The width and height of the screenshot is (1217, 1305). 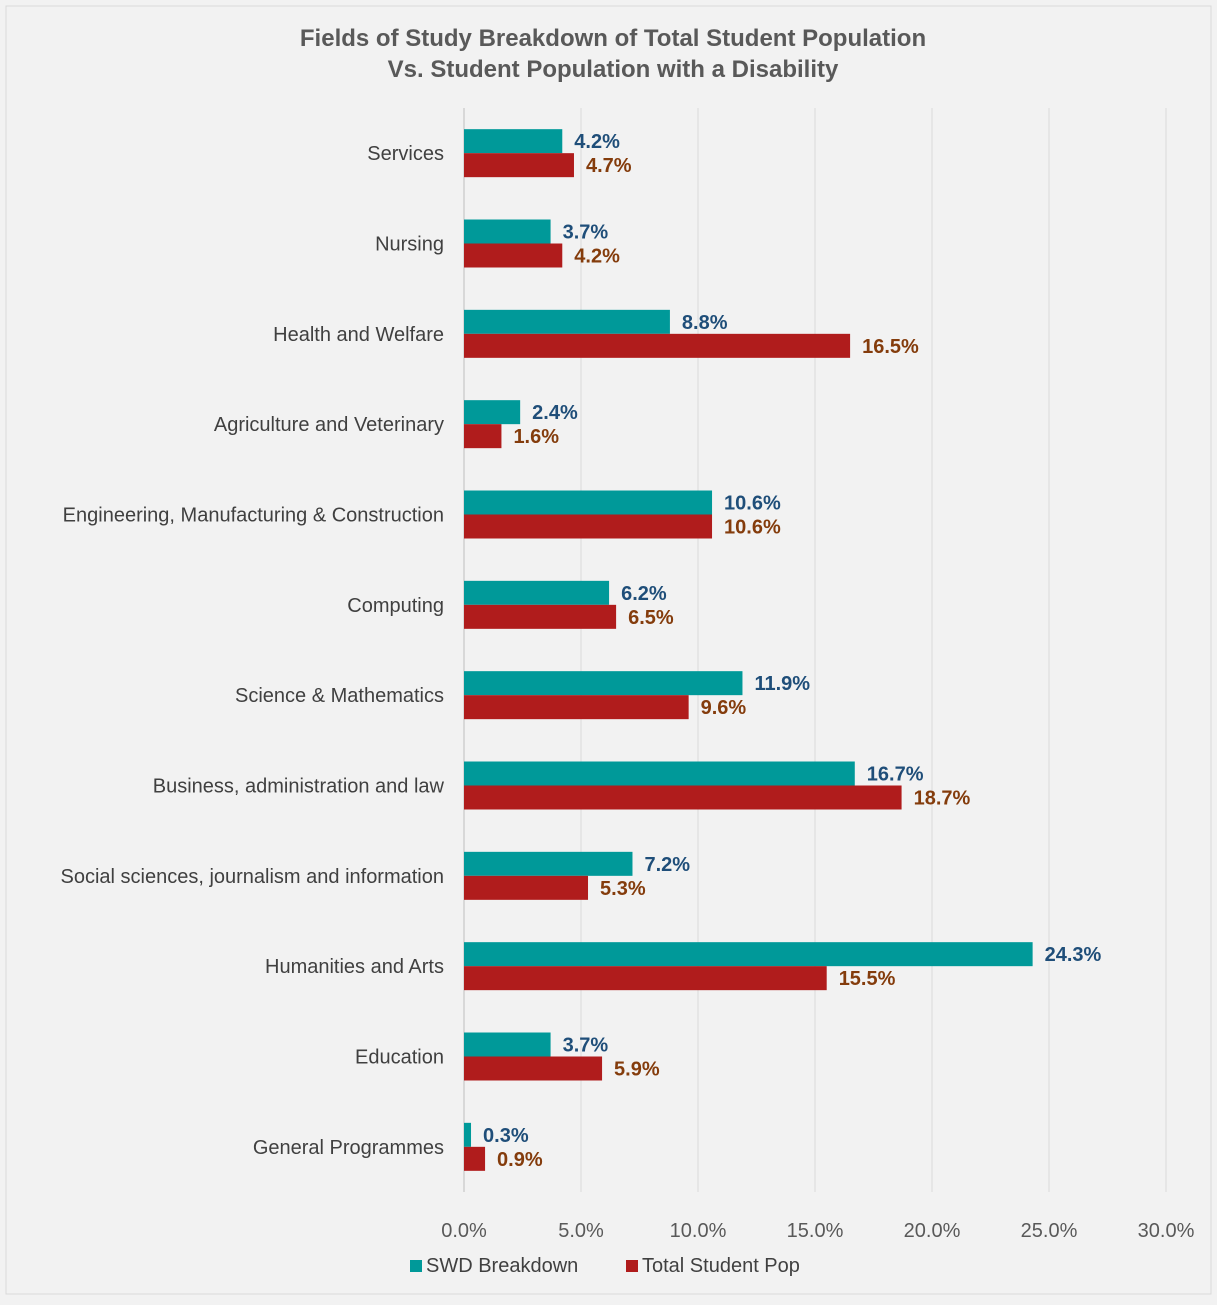 I want to click on category-label: Agriculture and Veterinary, so click(x=329, y=425).